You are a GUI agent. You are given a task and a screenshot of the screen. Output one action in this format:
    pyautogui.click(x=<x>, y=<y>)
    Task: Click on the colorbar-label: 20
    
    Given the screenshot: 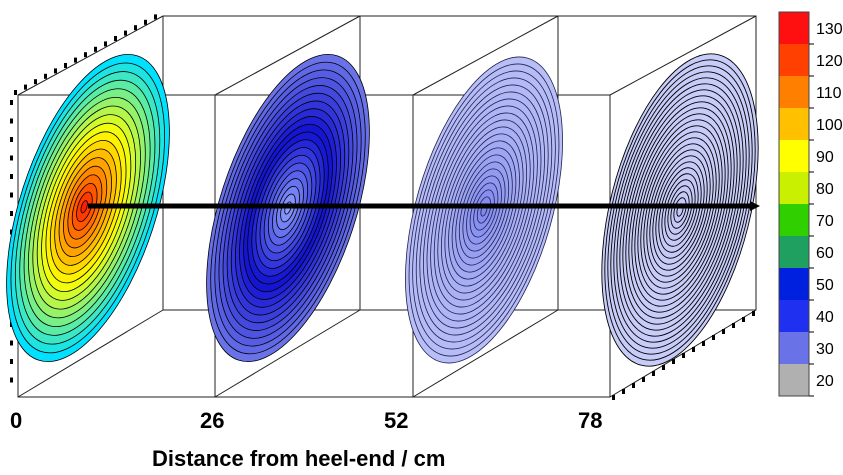 What is the action you would take?
    pyautogui.click(x=825, y=381)
    